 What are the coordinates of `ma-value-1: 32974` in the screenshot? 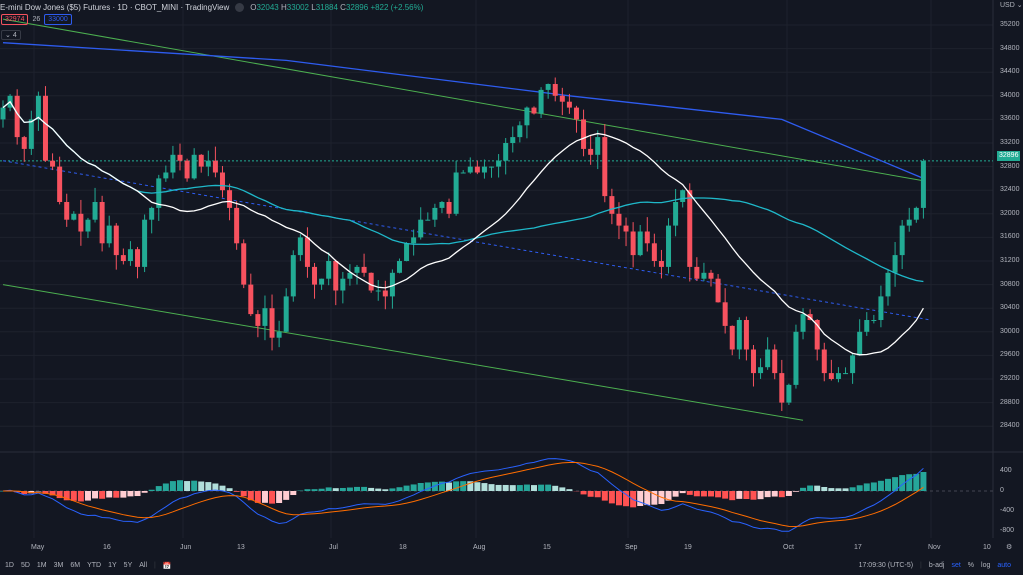 It's located at (15, 19).